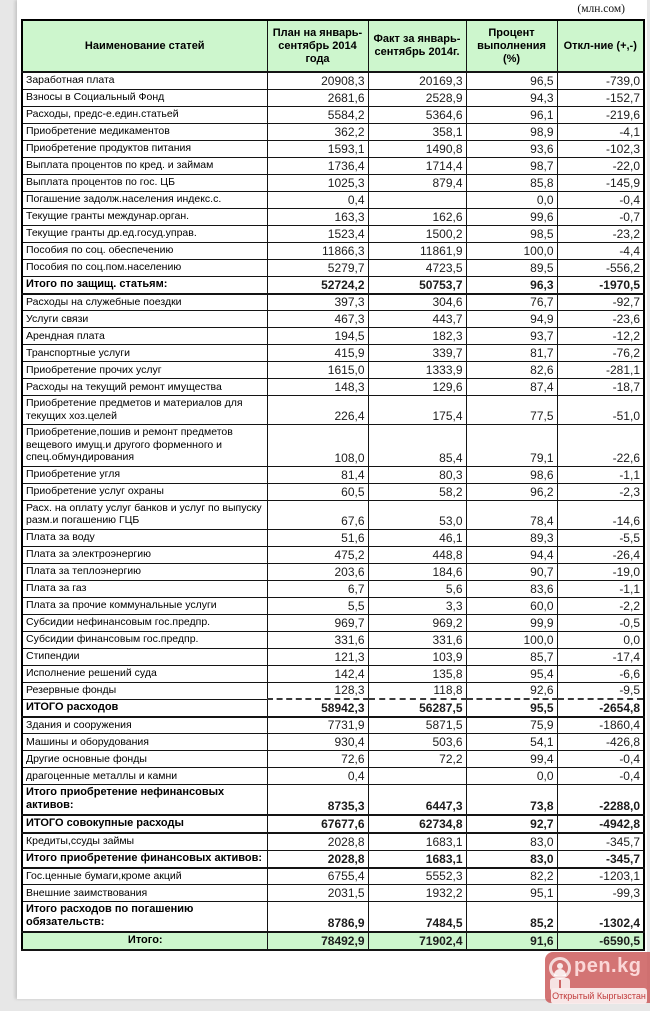 This screenshot has width=650, height=1011. Describe the element at coordinates (600, 639) in the screenshot. I see `cell-deviation: 0,0` at that location.